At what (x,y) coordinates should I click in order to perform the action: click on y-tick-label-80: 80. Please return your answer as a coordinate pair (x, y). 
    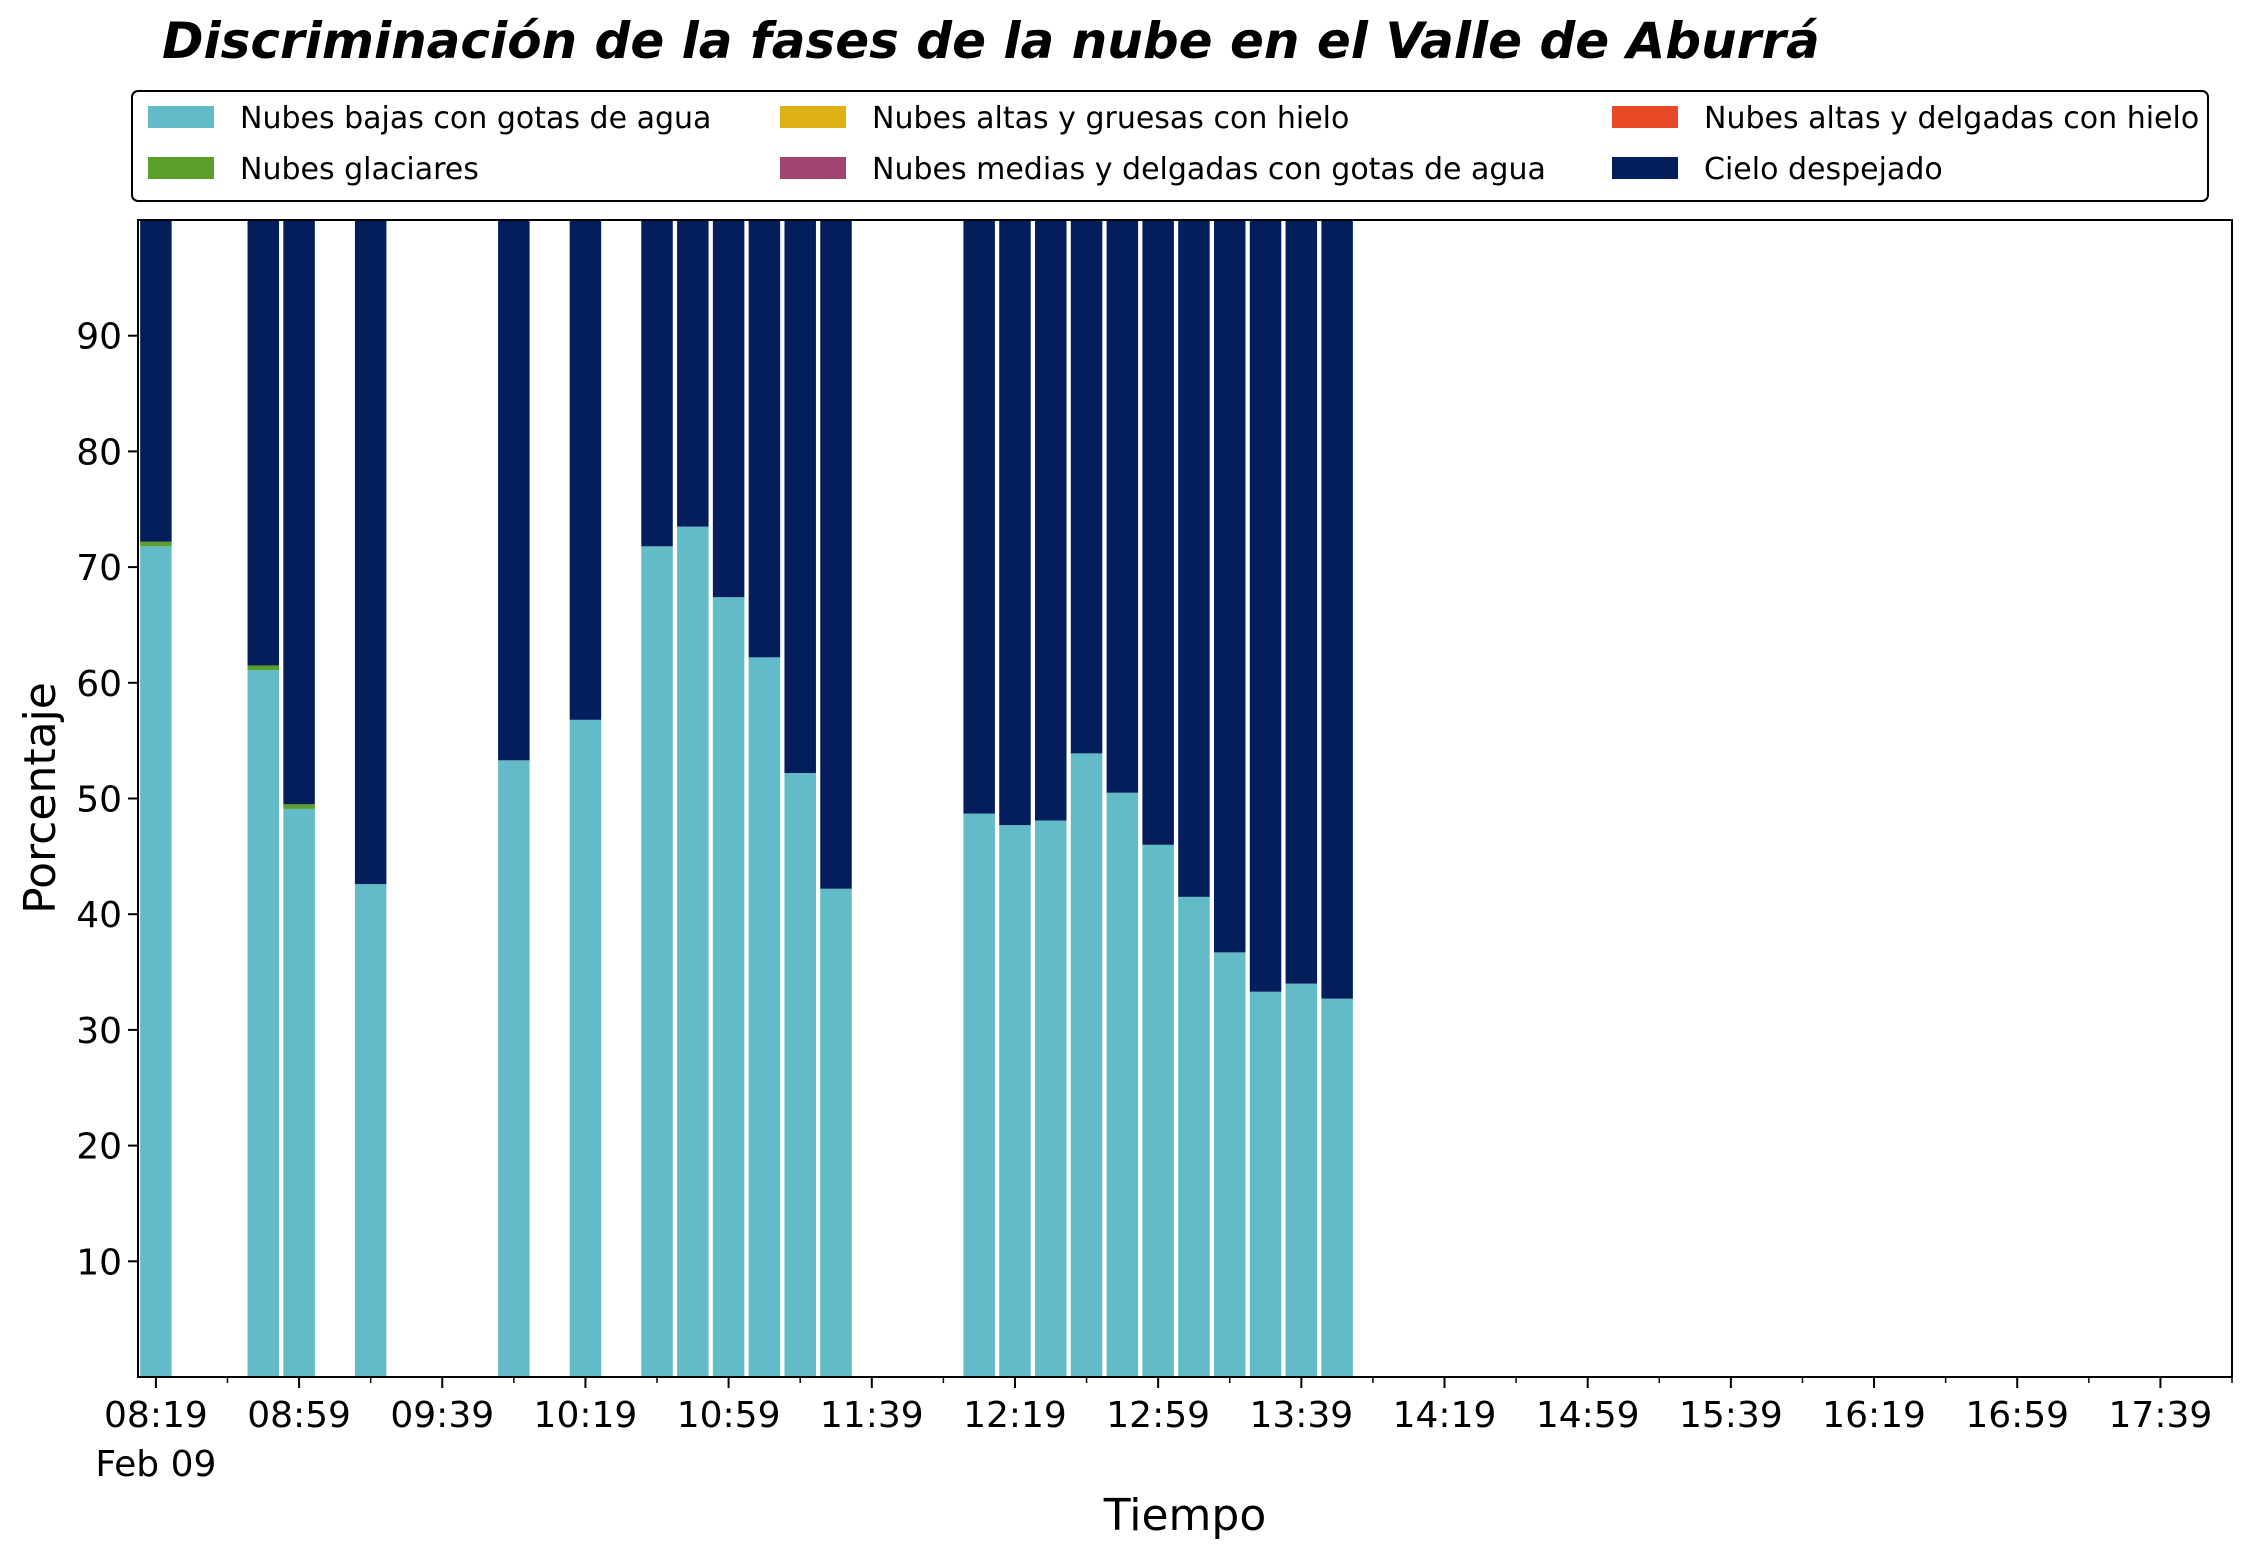
    Looking at the image, I should click on (99, 452).